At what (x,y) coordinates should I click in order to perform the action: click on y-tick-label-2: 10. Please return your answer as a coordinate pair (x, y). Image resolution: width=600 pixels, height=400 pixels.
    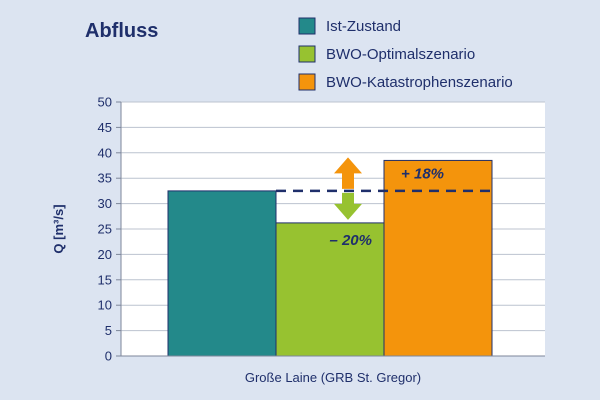
    Looking at the image, I should click on (105, 305).